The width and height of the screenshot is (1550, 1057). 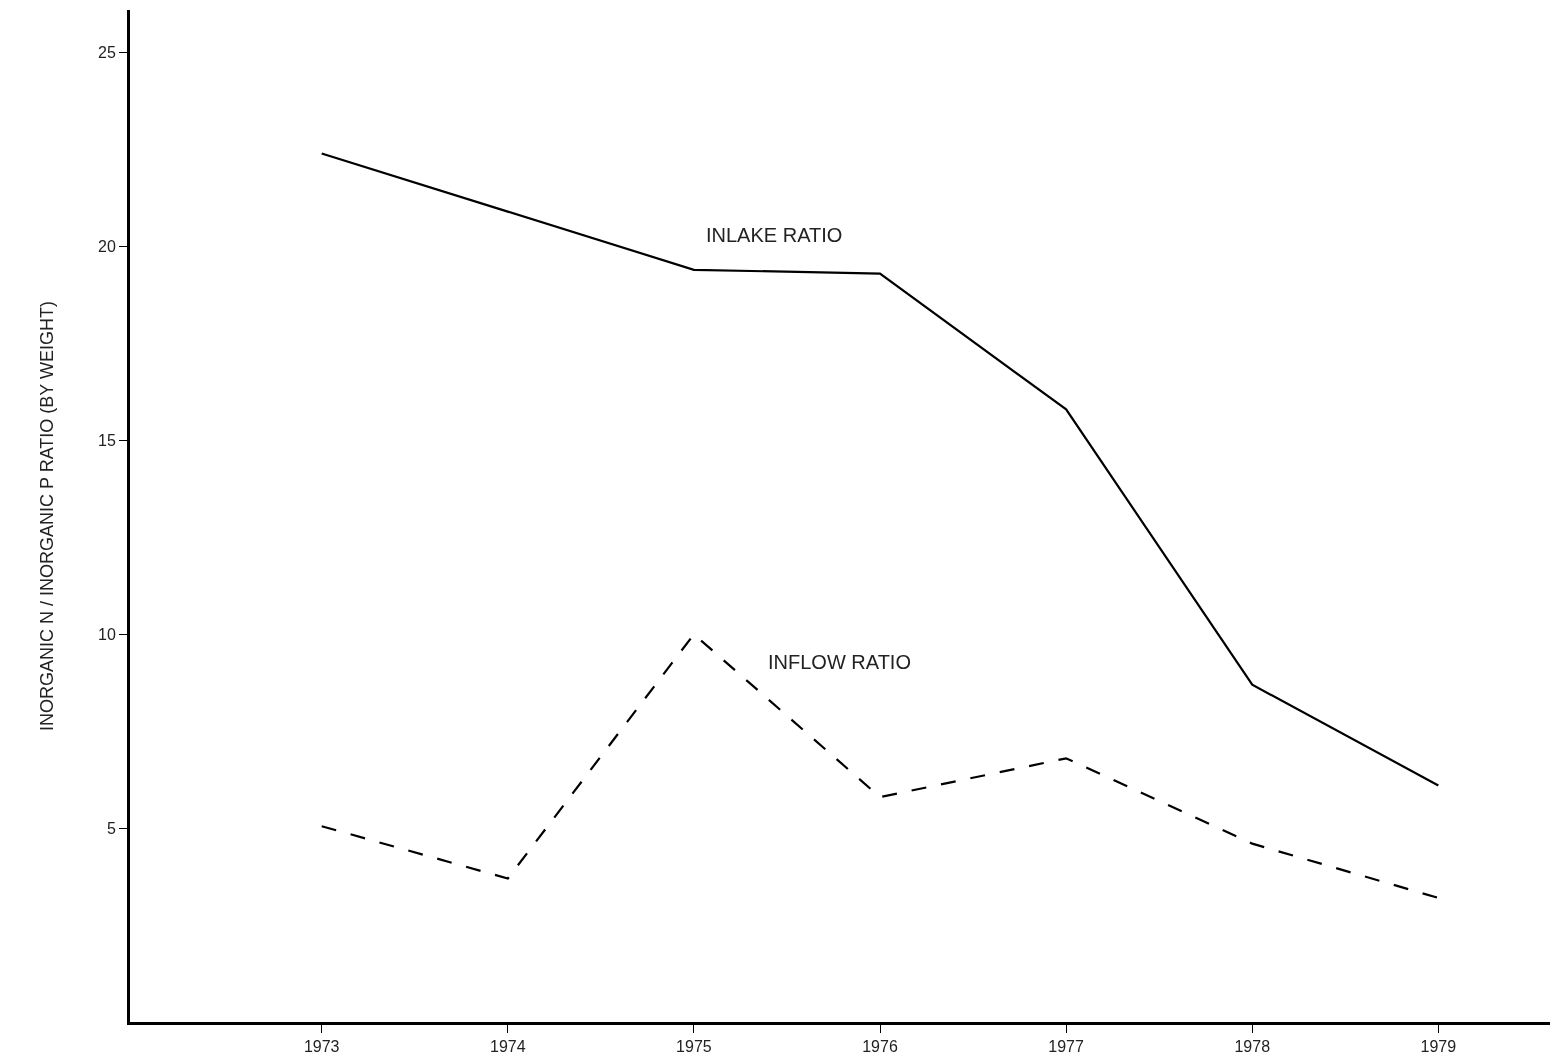 What do you see at coordinates (774, 235) in the screenshot?
I see `series-label: INLAKE RATIO` at bounding box center [774, 235].